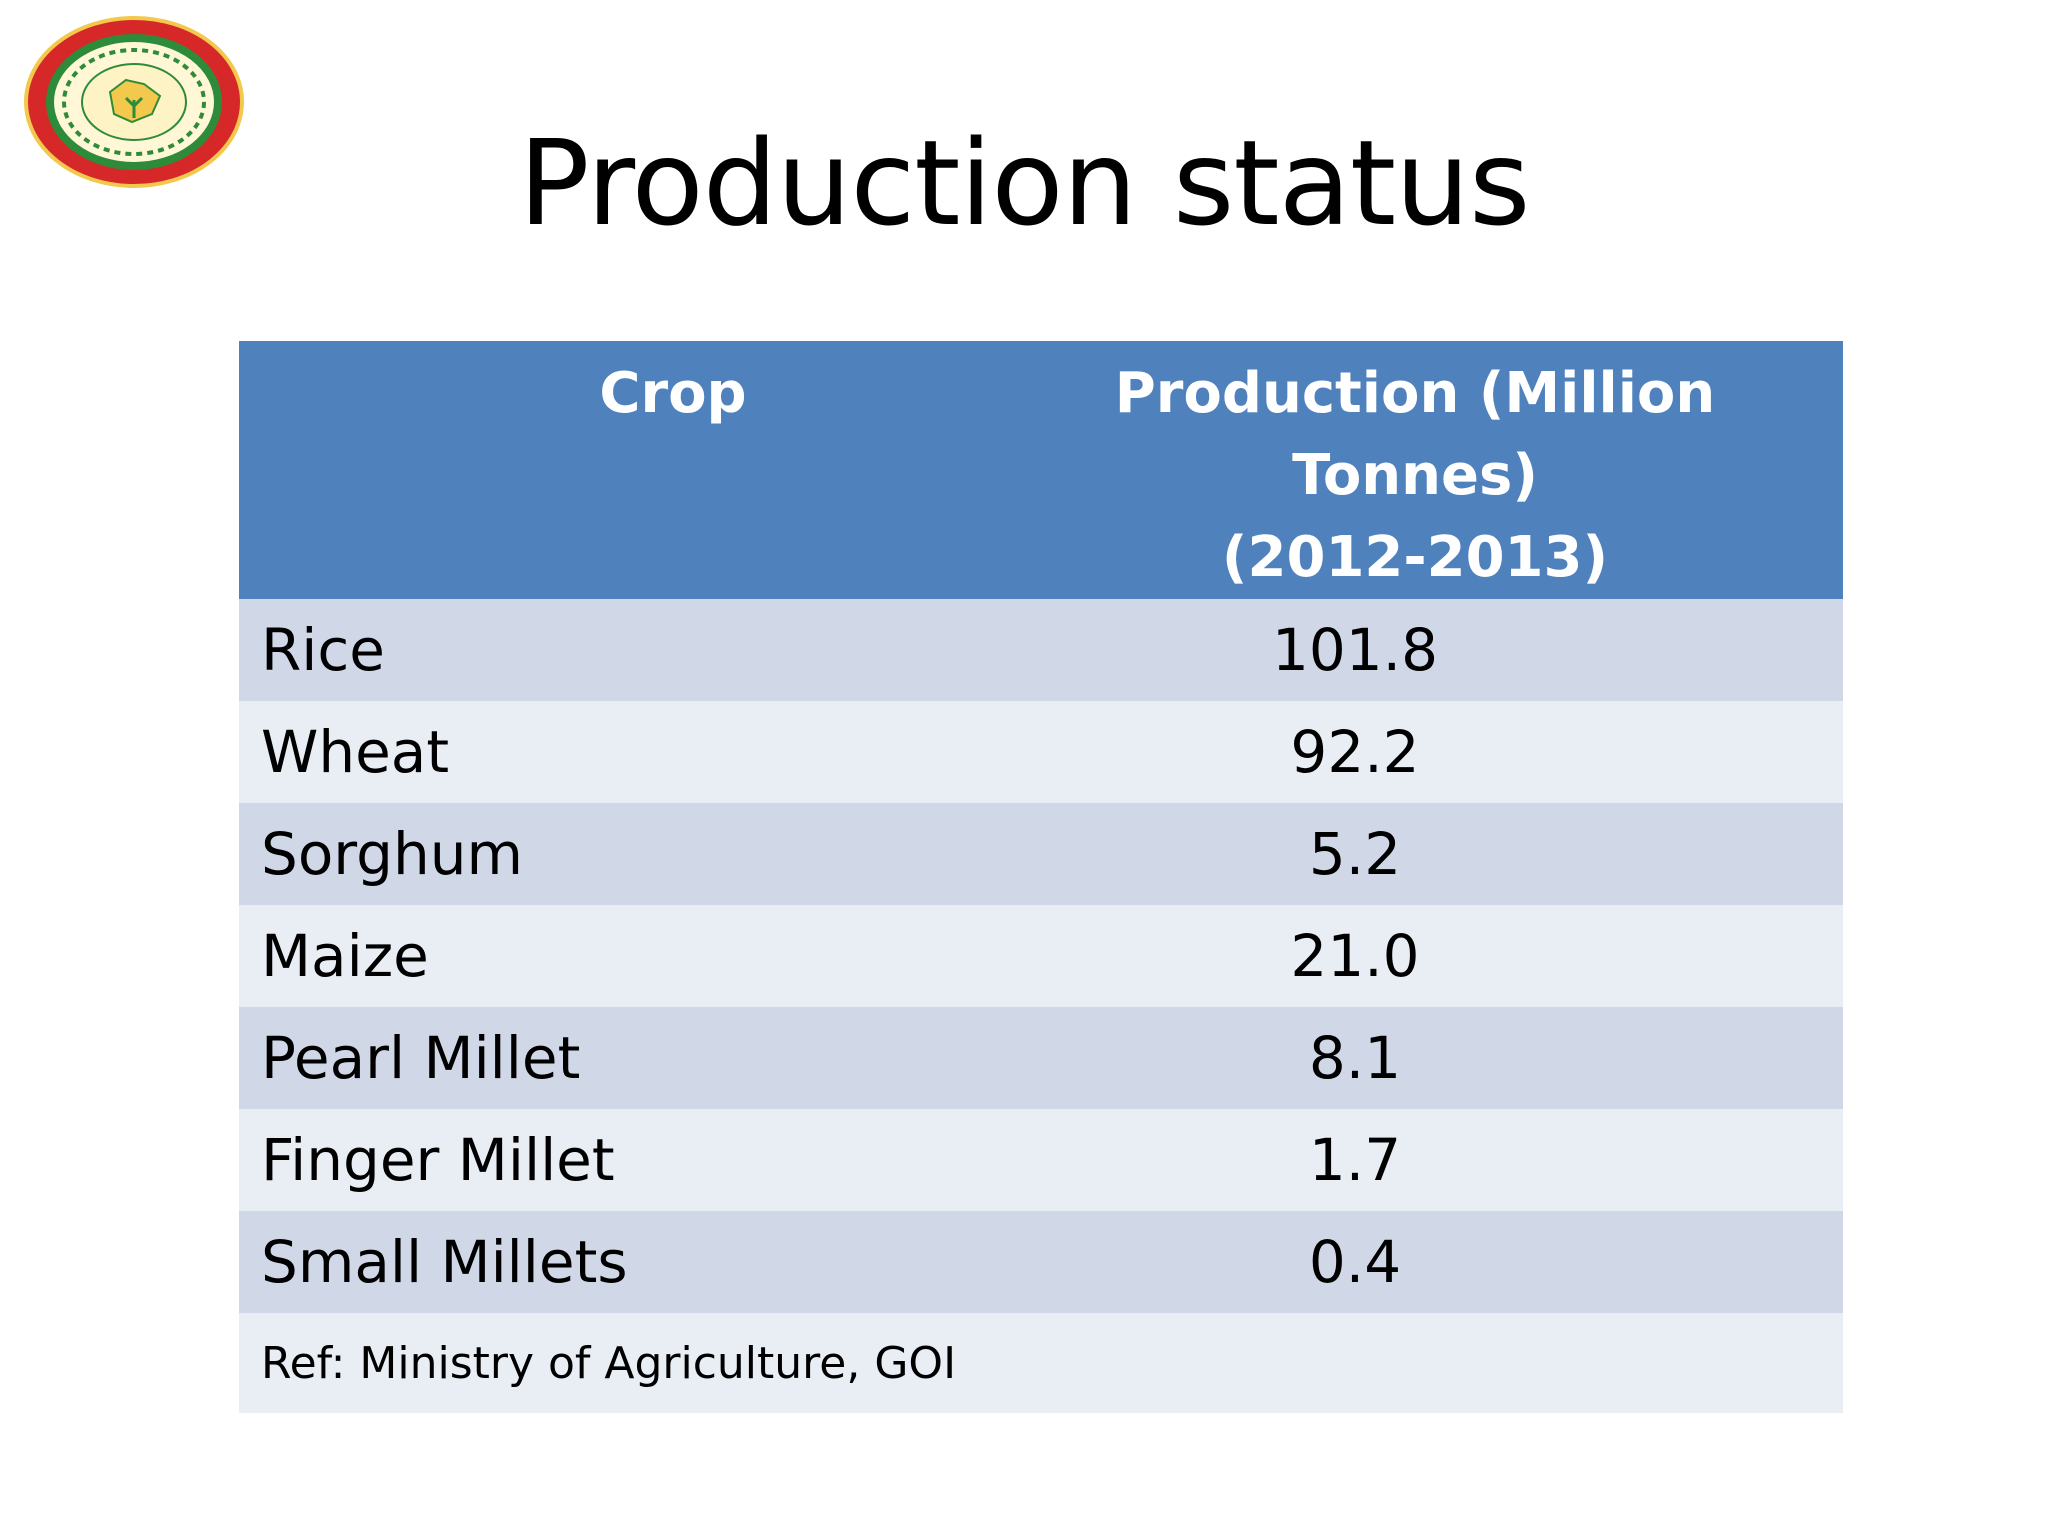  I want to click on university-seal-icon, so click(134, 102).